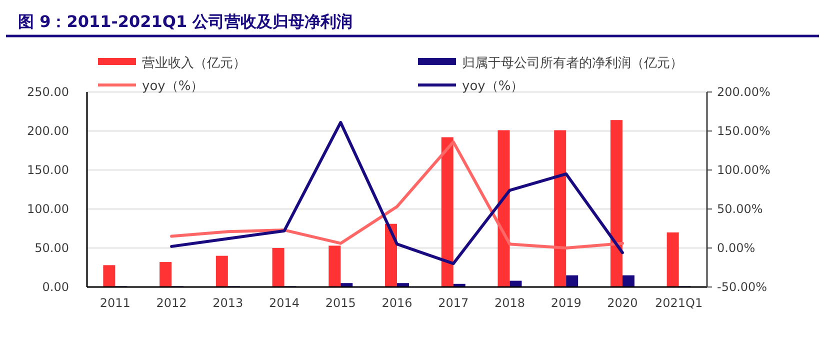 This screenshot has width=825, height=359. What do you see at coordinates (48, 170) in the screenshot?
I see `y-tick-label: 150.00` at bounding box center [48, 170].